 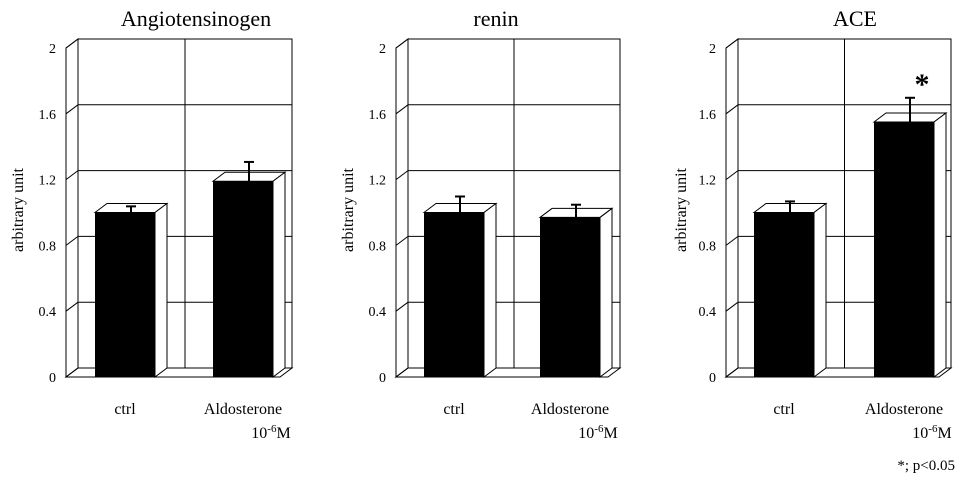 What do you see at coordinates (926, 466) in the screenshot?
I see `significance-footnote: *; p<0.05` at bounding box center [926, 466].